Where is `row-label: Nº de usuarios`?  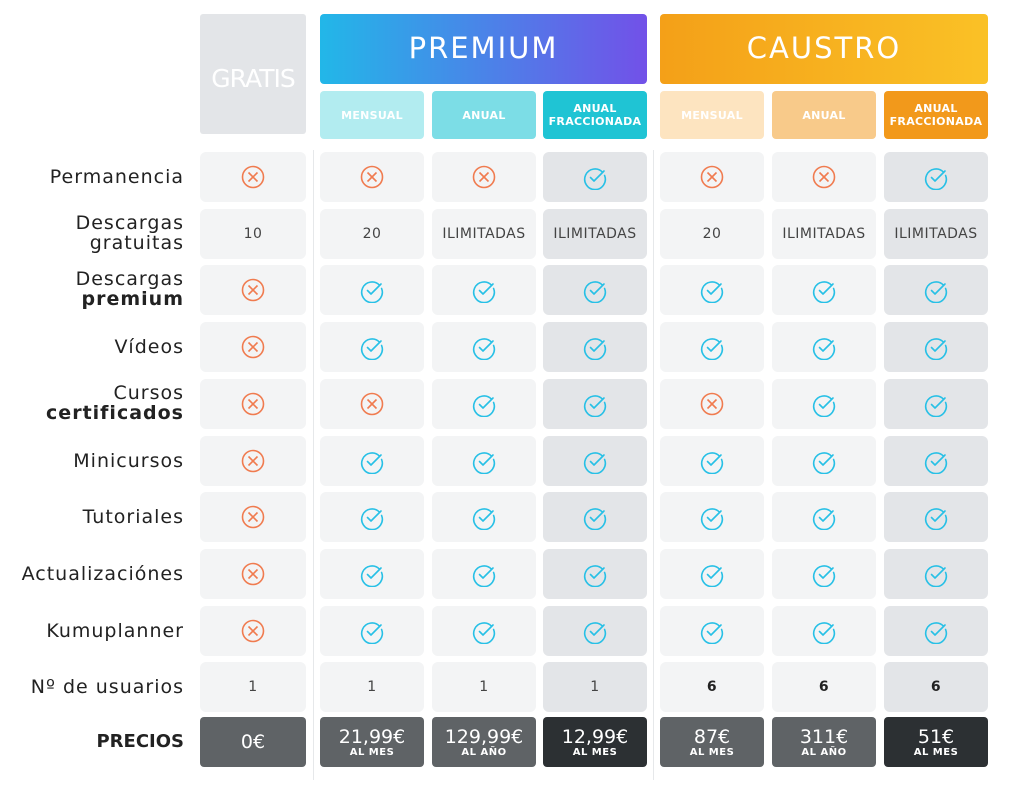 row-label: Nº de usuarios is located at coordinates (107, 687).